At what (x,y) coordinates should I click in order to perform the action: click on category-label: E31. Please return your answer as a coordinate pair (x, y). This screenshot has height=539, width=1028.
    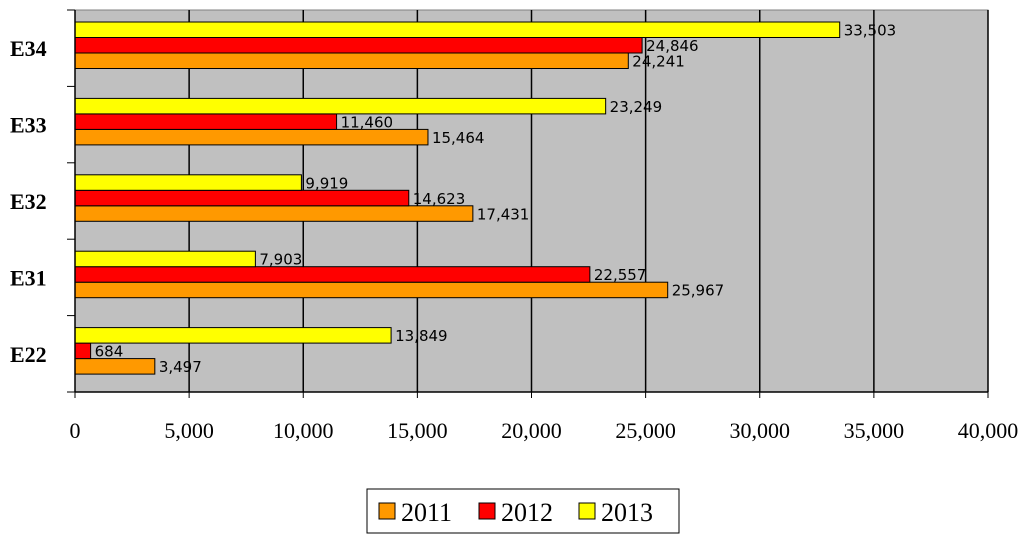
    Looking at the image, I should click on (28, 277).